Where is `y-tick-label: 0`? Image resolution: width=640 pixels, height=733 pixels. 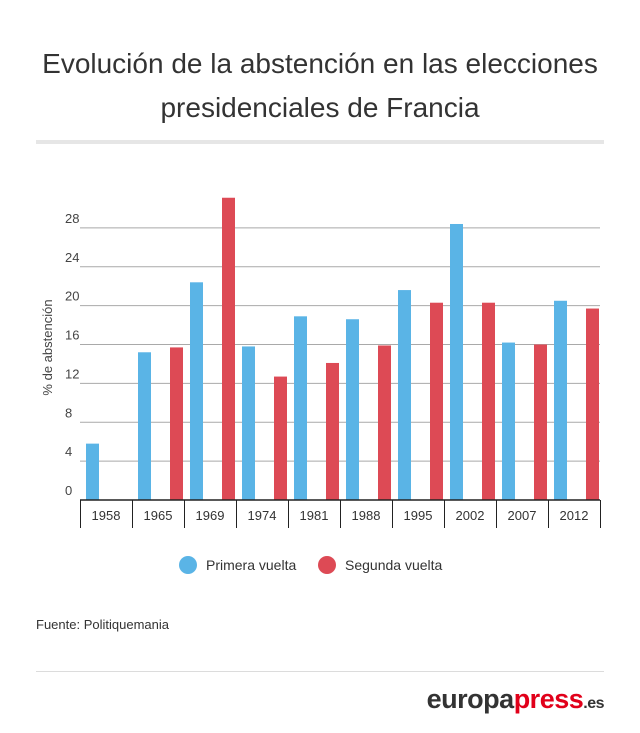 y-tick-label: 0 is located at coordinates (68, 490).